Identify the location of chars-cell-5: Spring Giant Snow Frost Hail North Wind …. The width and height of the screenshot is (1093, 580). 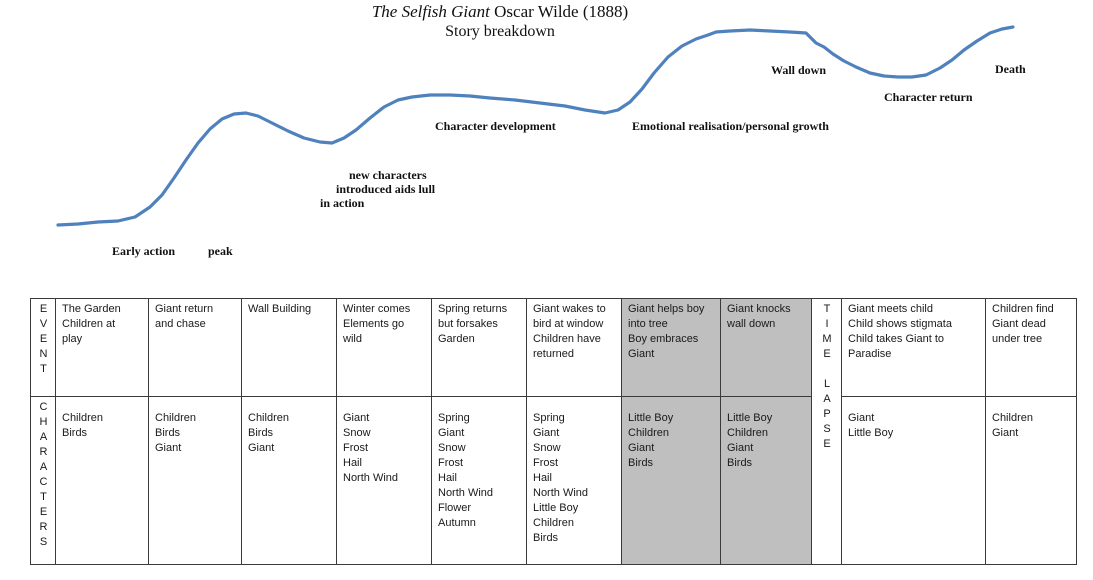
(479, 480).